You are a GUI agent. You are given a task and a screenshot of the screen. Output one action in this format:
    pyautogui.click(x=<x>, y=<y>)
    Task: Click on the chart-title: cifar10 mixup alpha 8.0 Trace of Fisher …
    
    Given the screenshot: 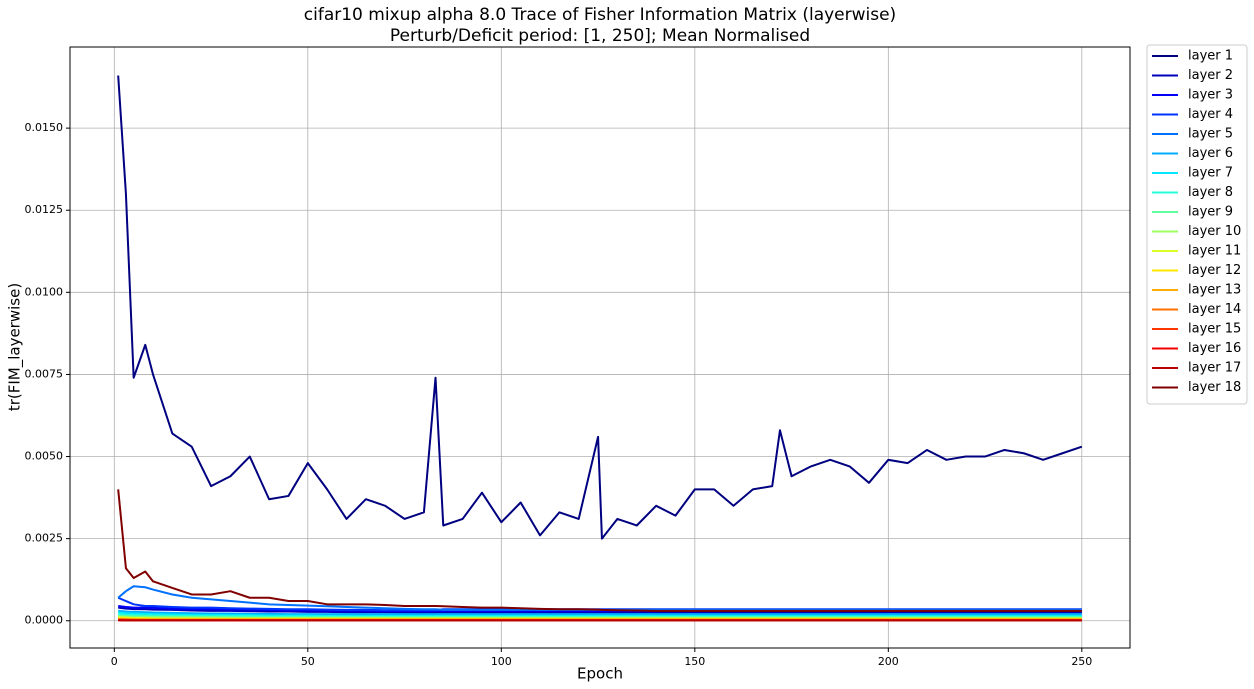 What is the action you would take?
    pyautogui.click(x=600, y=15)
    